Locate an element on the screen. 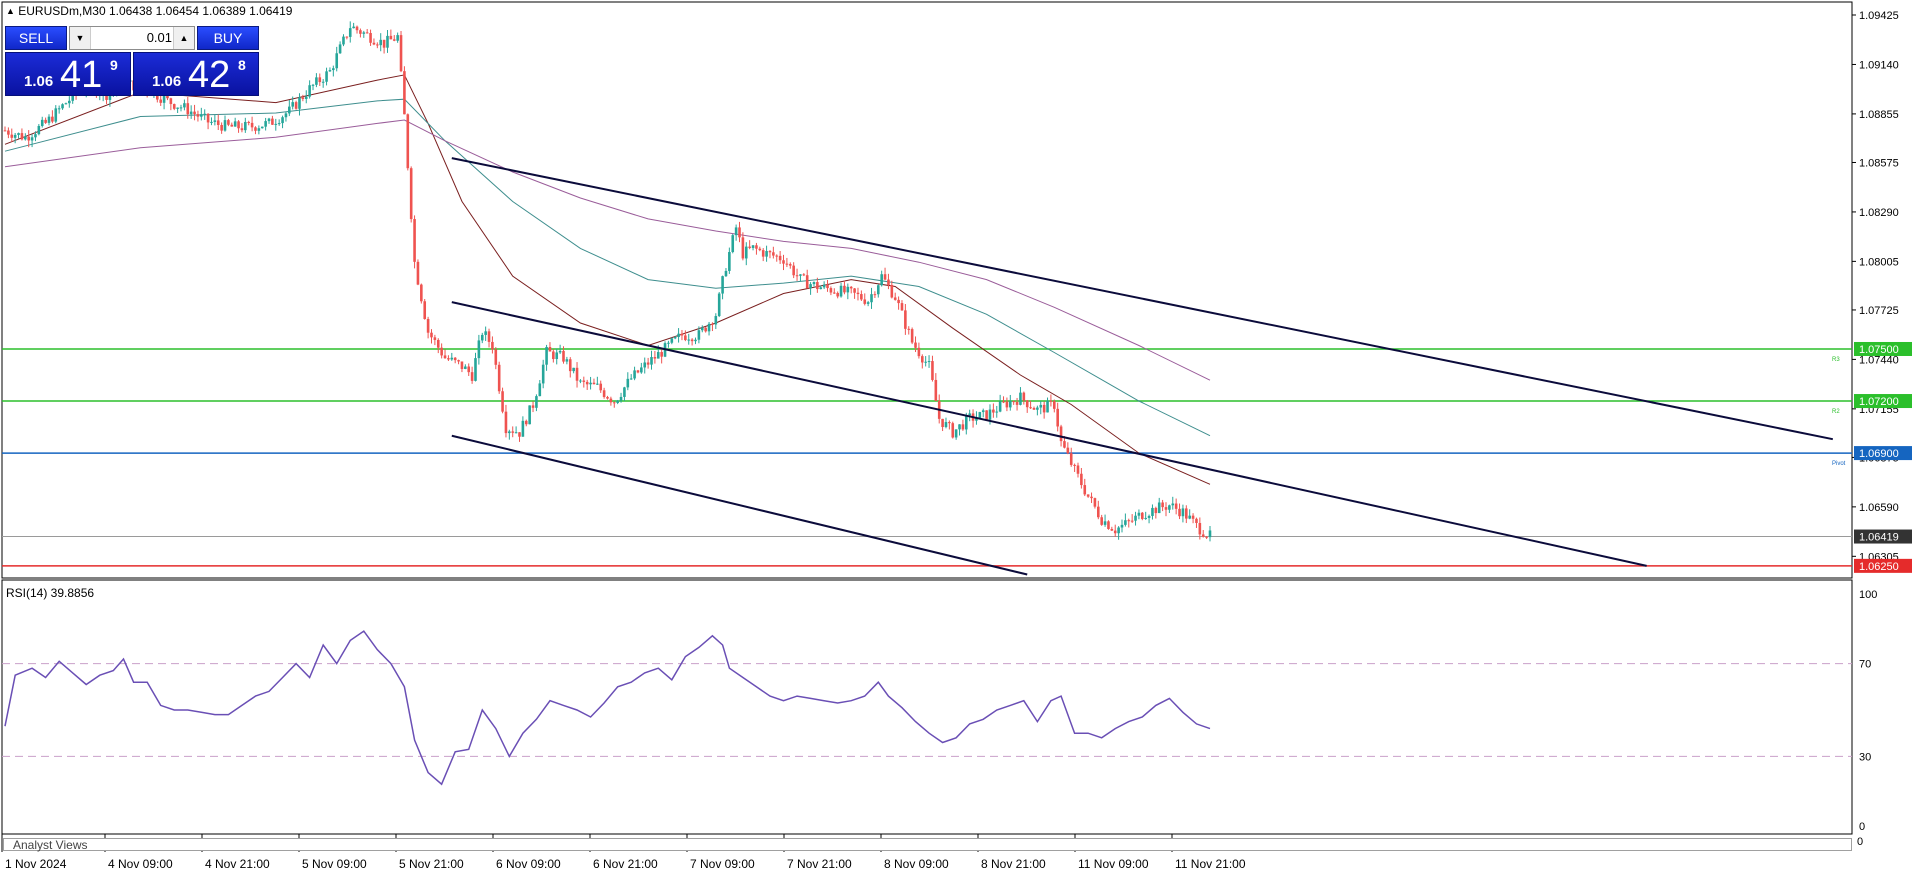 Image resolution: width=1916 pixels, height=874 pixels. lot-decrease-button: ▼ is located at coordinates (80, 38).